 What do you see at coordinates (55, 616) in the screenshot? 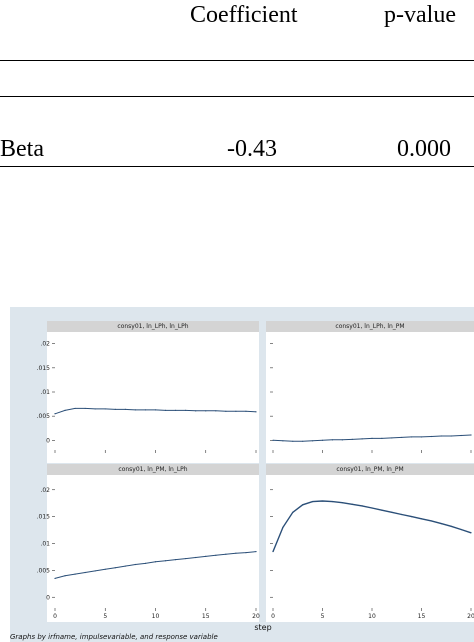
I see `x-tick-label: 0` at bounding box center [55, 616].